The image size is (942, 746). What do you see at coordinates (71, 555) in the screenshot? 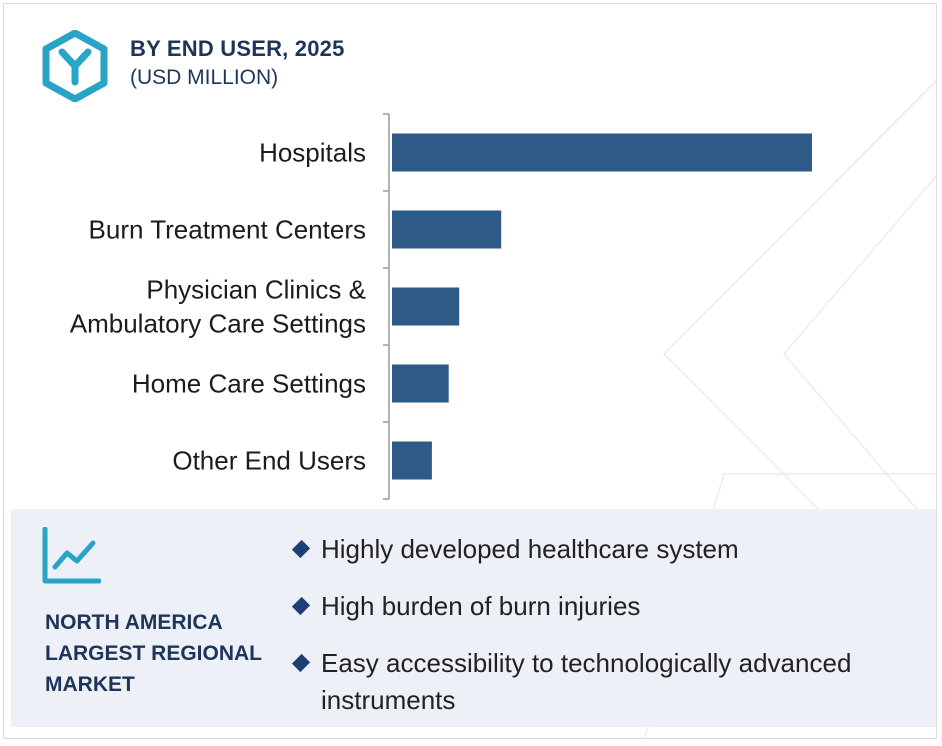
I see `trend-chart-icon` at bounding box center [71, 555].